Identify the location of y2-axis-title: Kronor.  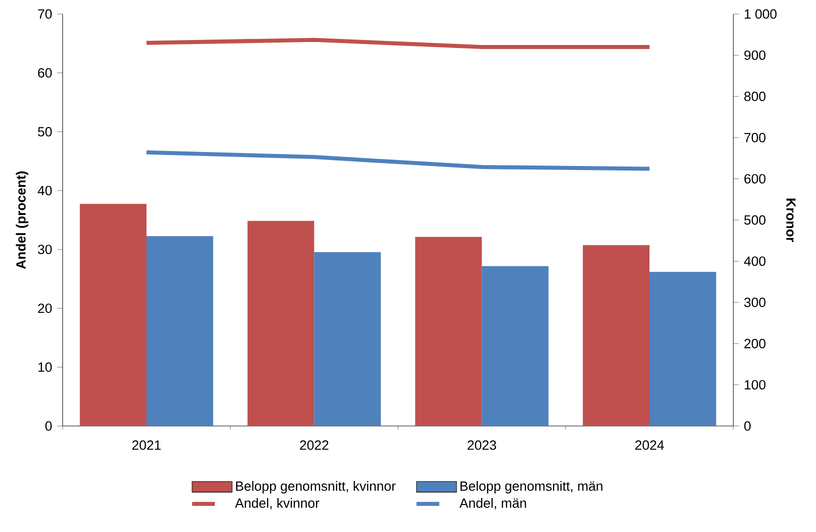
(791, 220).